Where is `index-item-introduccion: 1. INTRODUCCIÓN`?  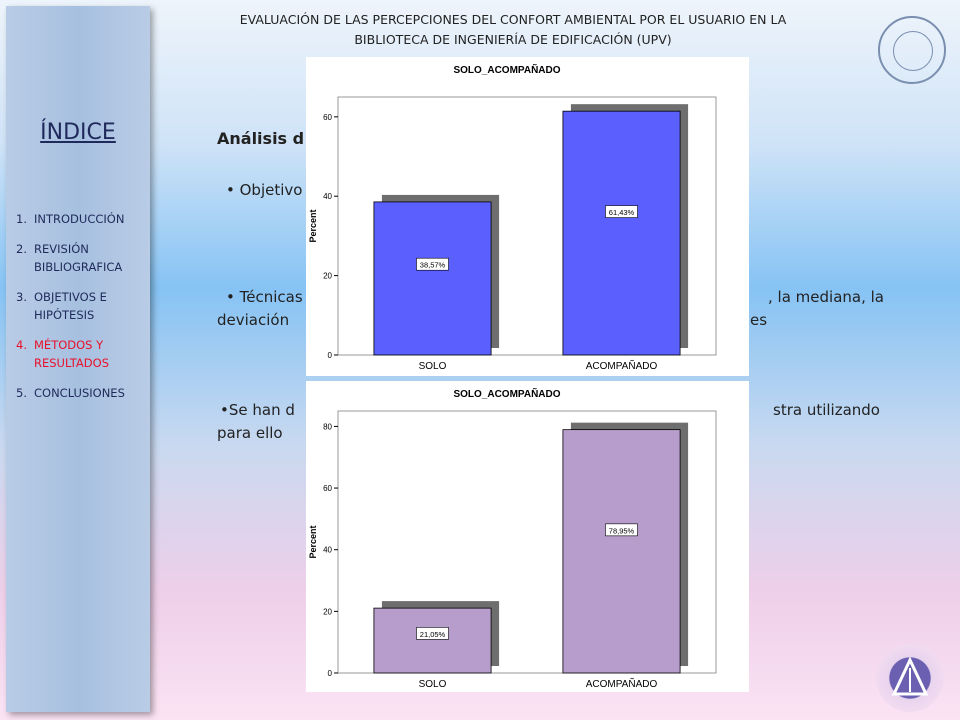
index-item-introduccion: 1. INTRODUCCIÓN is located at coordinates (81, 219).